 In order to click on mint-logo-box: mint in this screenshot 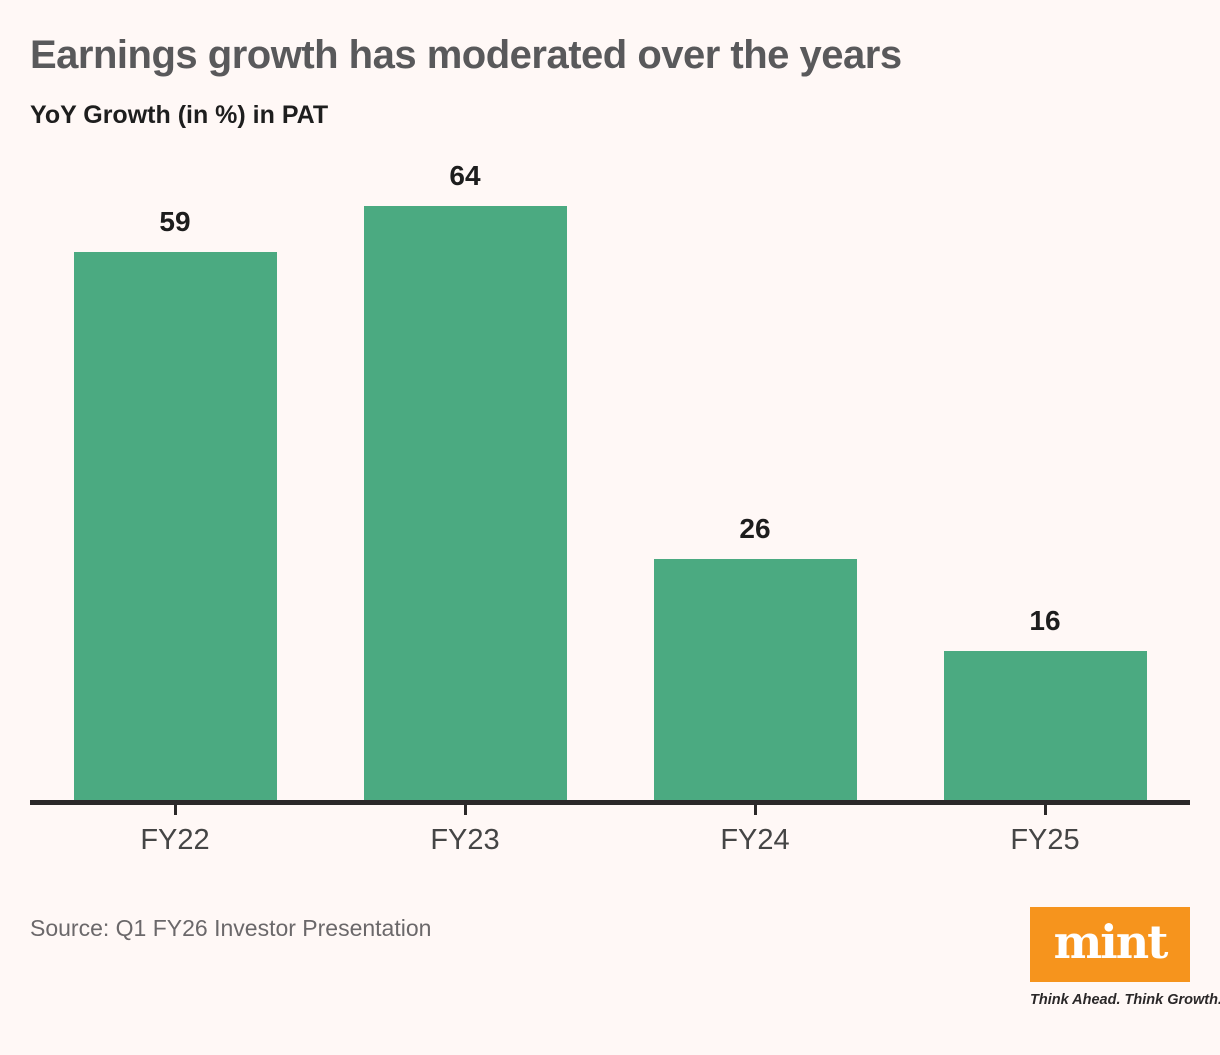, I will do `click(1110, 944)`.